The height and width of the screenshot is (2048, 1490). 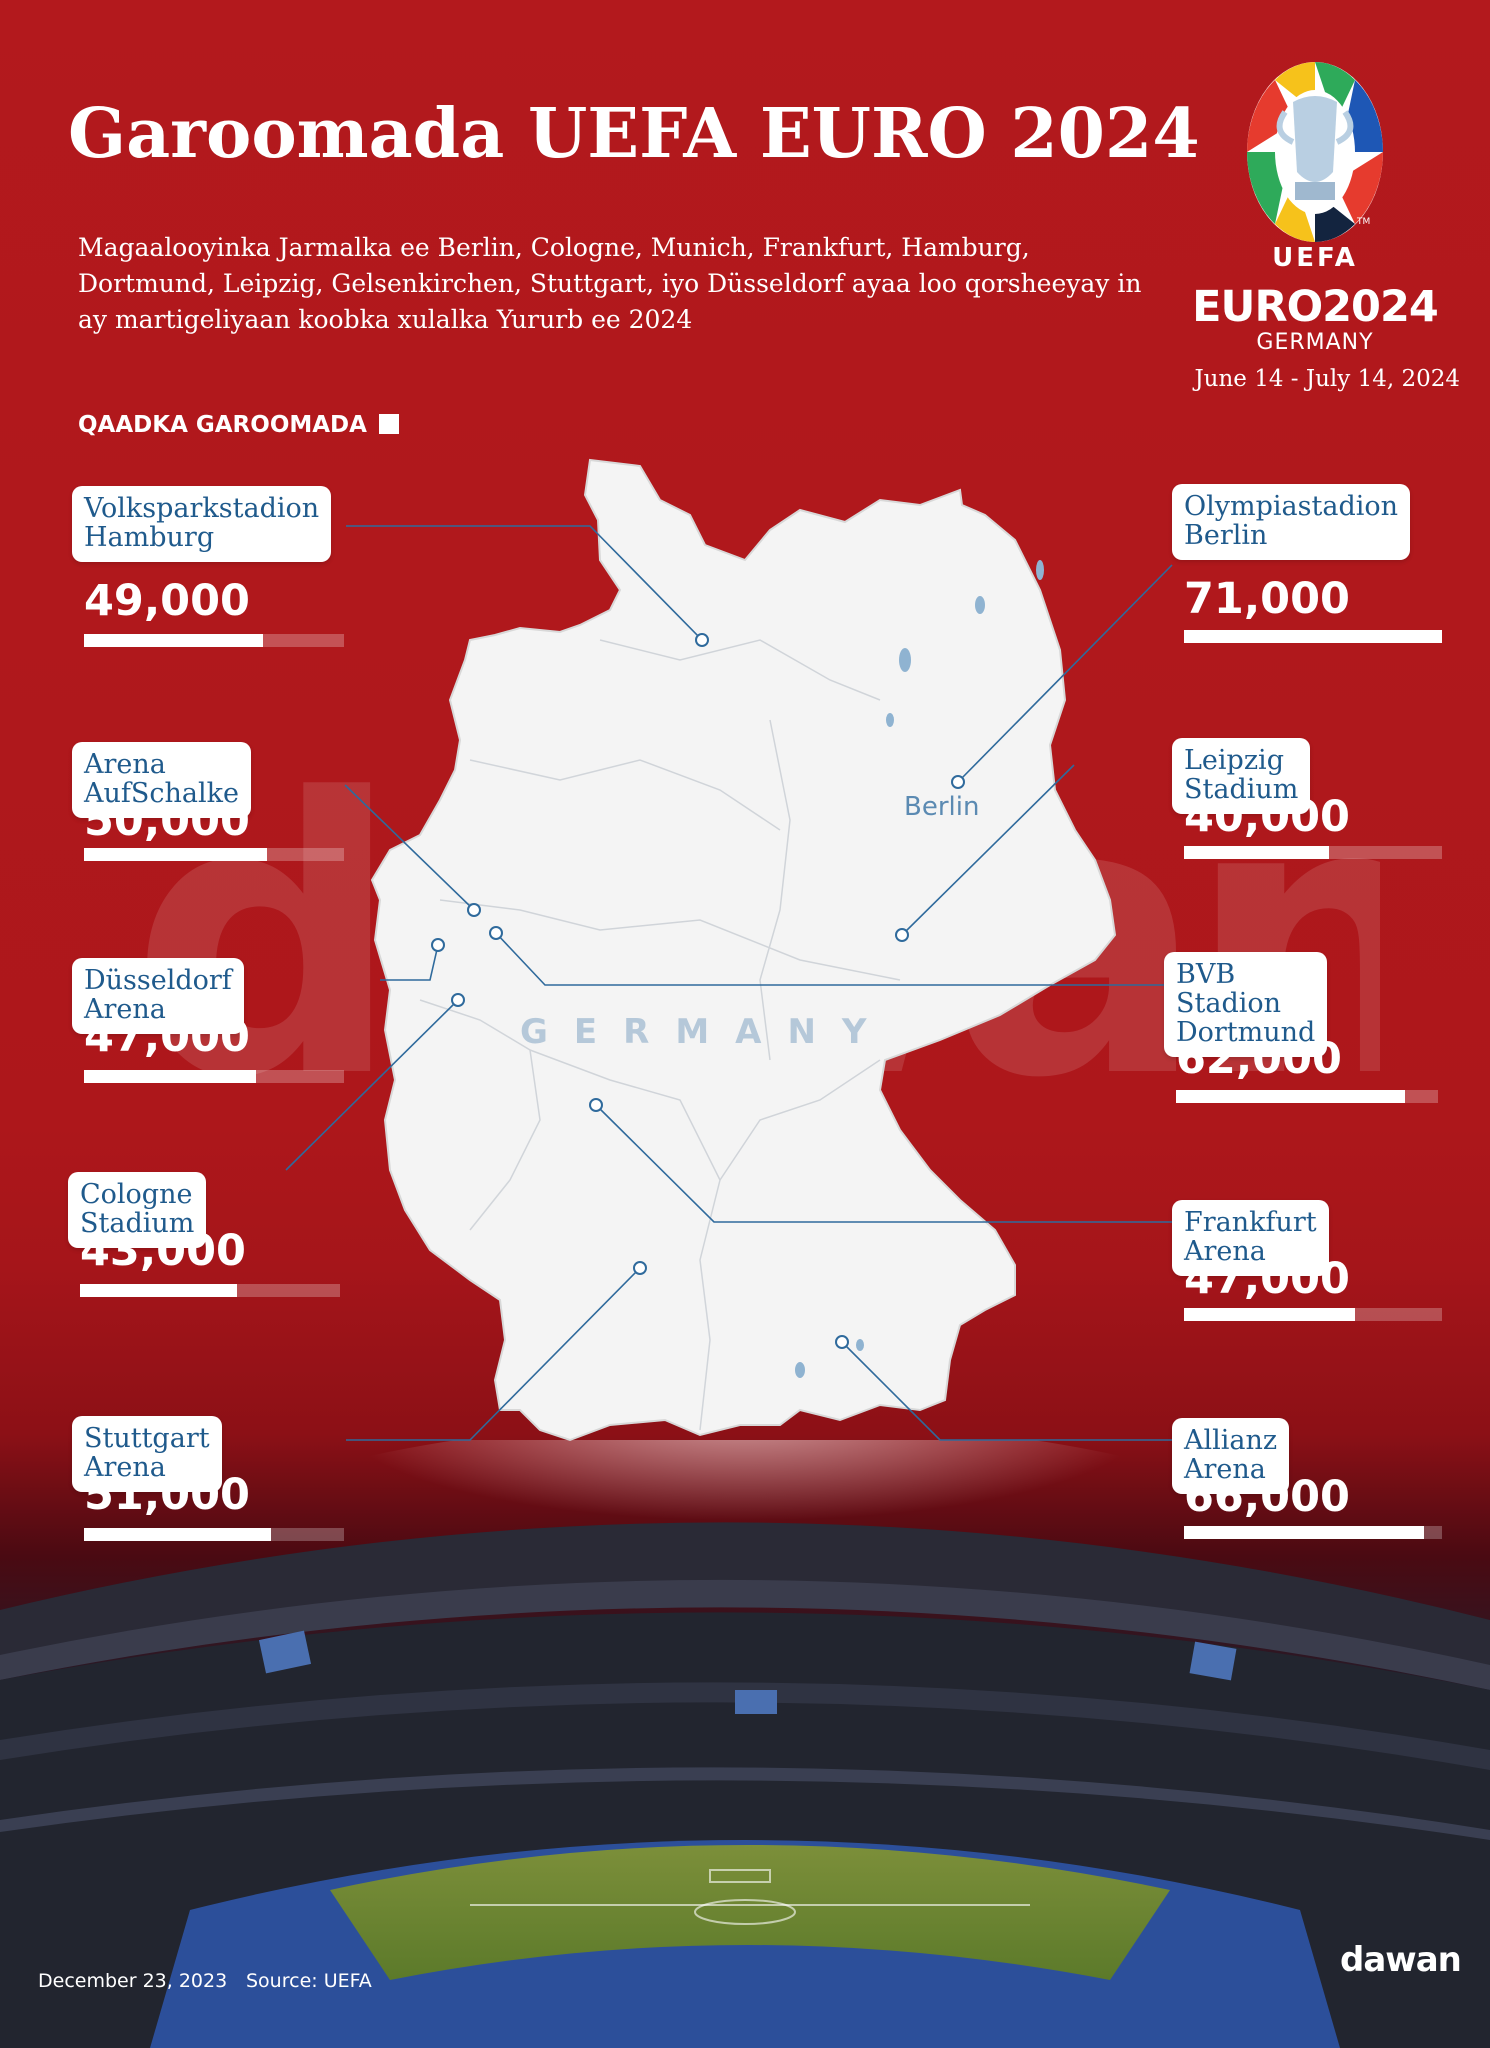 What do you see at coordinates (919, 969) in the screenshot?
I see `lakes` at bounding box center [919, 969].